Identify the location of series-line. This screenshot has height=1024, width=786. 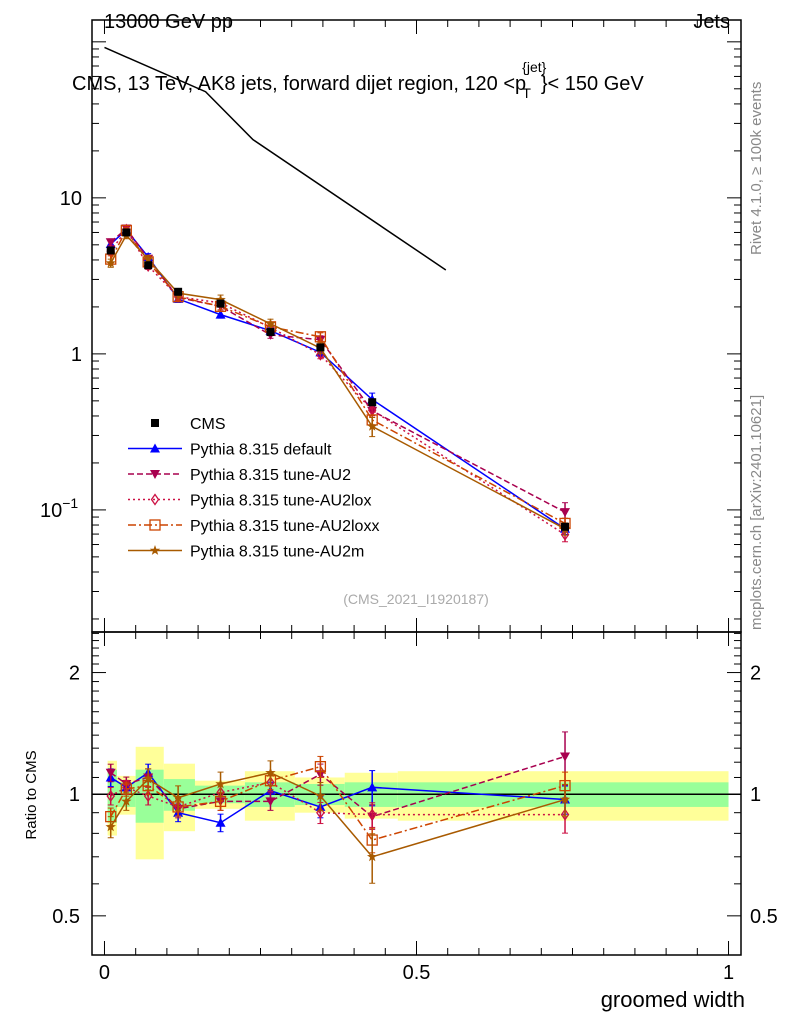
(338, 798).